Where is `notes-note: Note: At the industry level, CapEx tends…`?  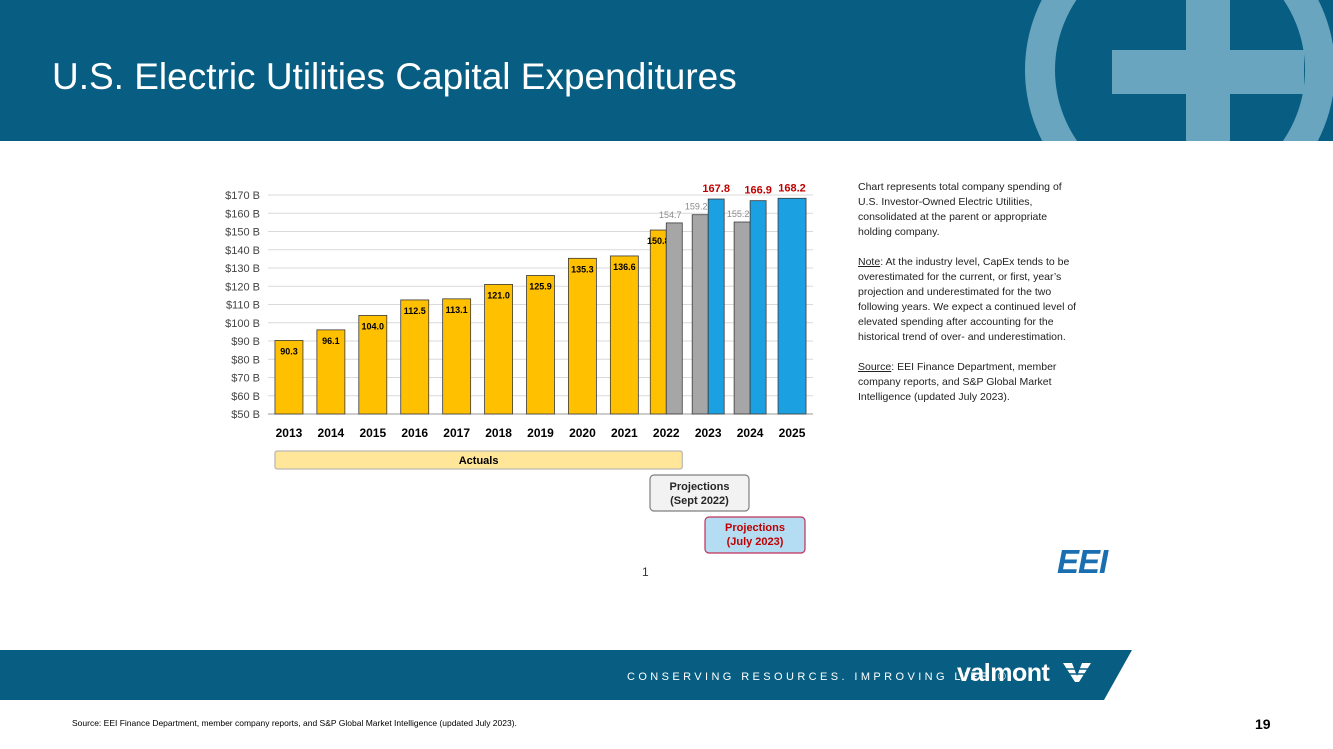
notes-note: Note: At the industry level, CapEx tends… is located at coordinates (968, 300).